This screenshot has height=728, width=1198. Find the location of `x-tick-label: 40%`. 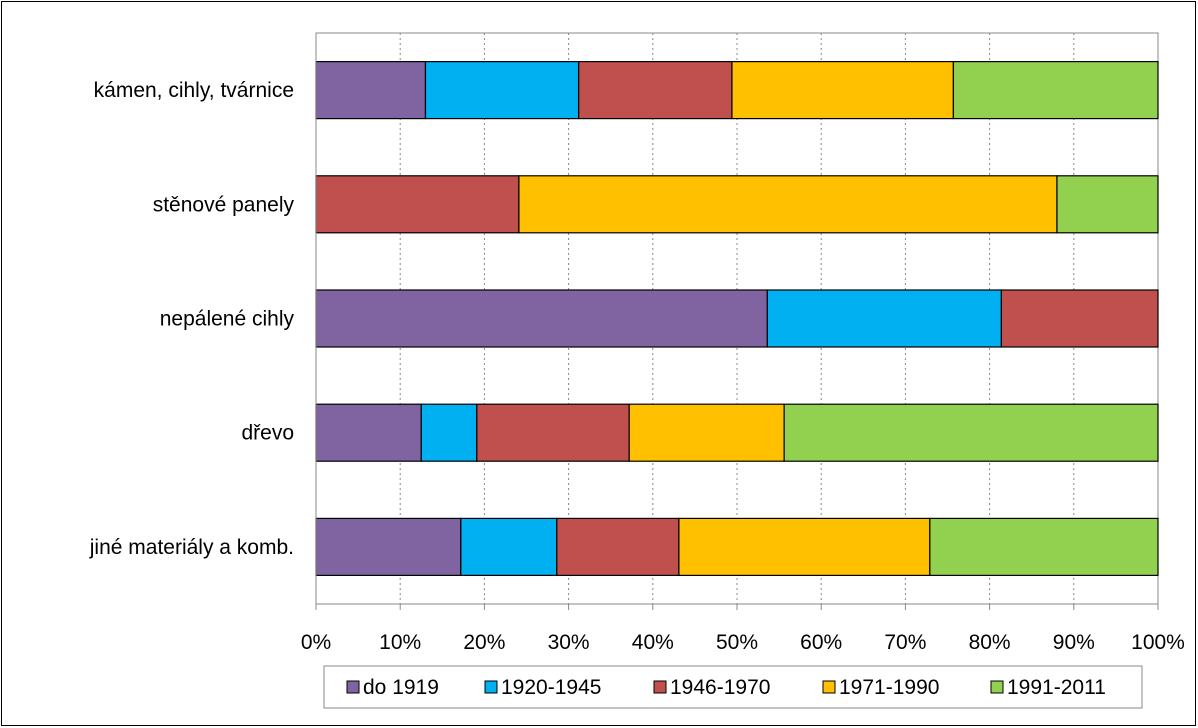

x-tick-label: 40% is located at coordinates (653, 642).